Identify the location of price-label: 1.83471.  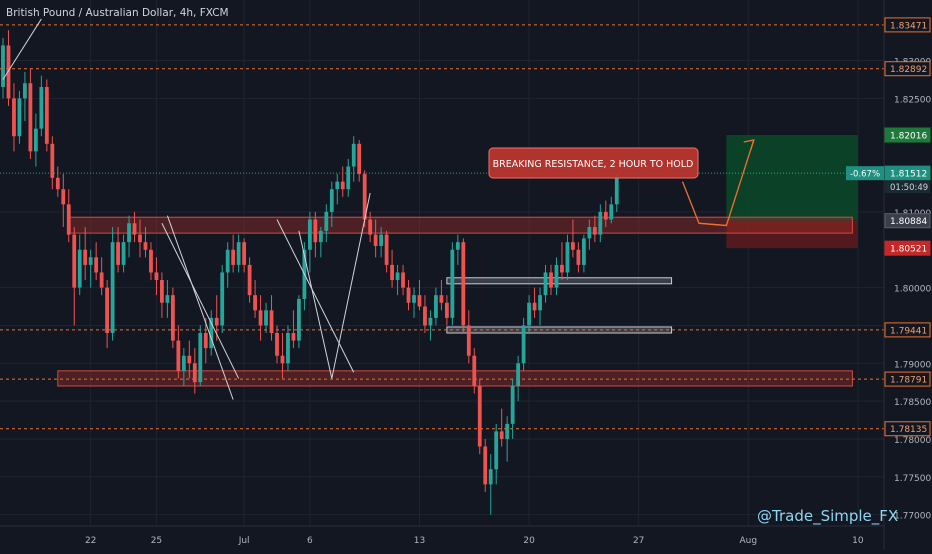
(907, 25).